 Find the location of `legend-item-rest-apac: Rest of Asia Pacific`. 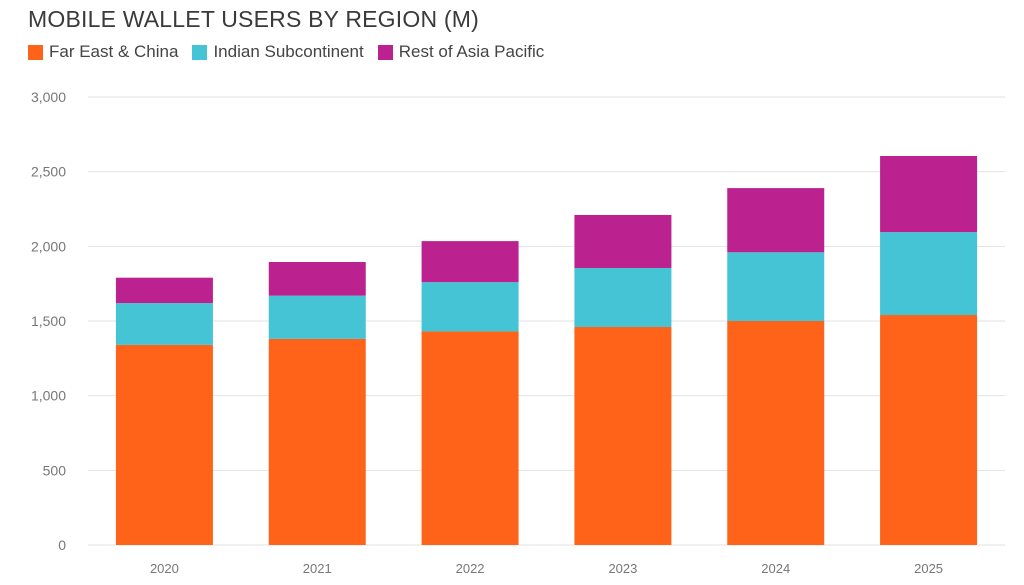

legend-item-rest-apac: Rest of Asia Pacific is located at coordinates (461, 52).